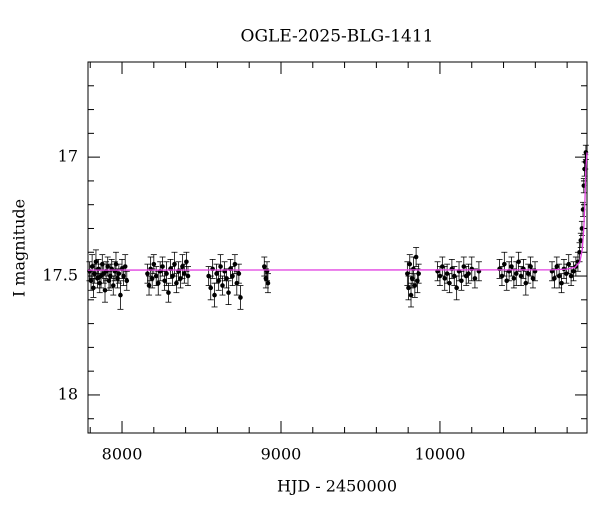 This screenshot has width=600, height=512. I want to click on y-tick-label: 18, so click(68, 393).